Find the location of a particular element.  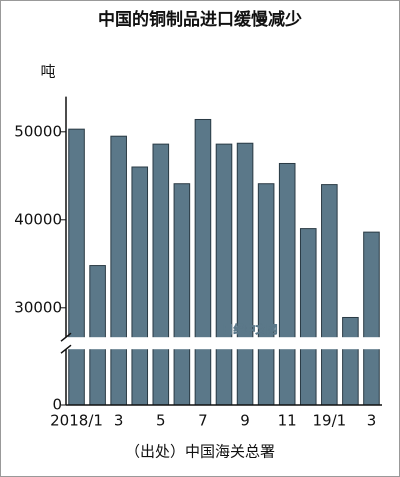

x-tick-label: 2018/1 is located at coordinates (76, 421).